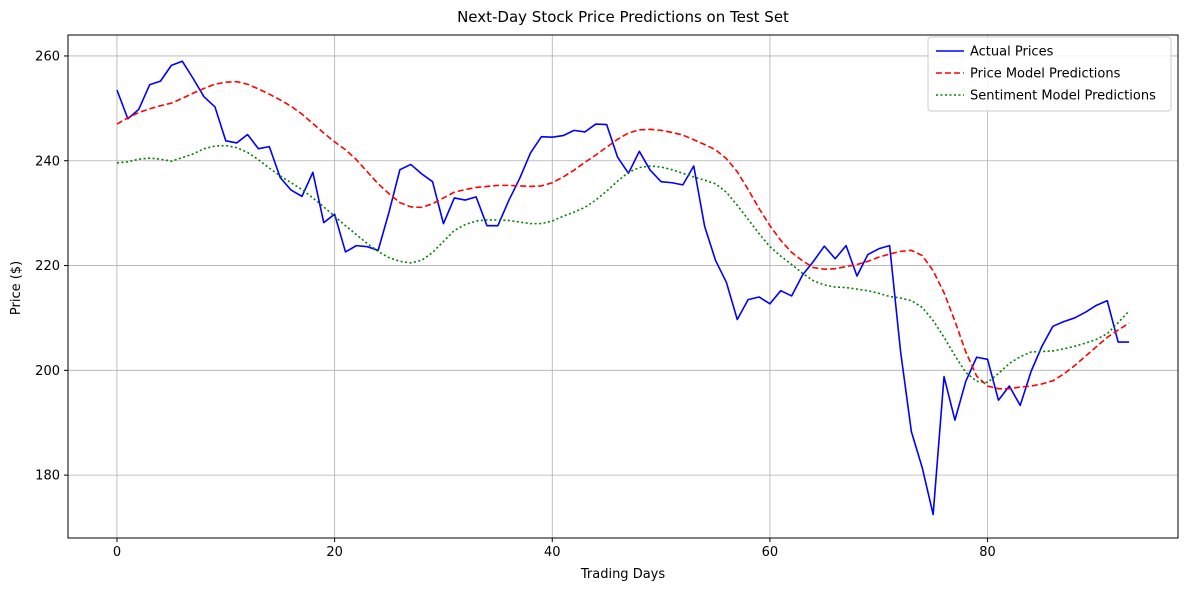 This screenshot has width=1189, height=590. What do you see at coordinates (987, 552) in the screenshot?
I see `x-tick-label: 80` at bounding box center [987, 552].